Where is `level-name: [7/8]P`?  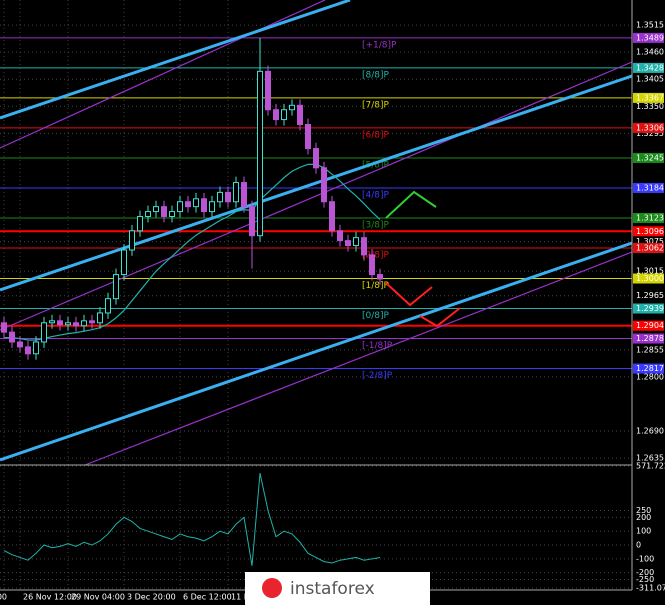 level-name: [7/8]P is located at coordinates (376, 105).